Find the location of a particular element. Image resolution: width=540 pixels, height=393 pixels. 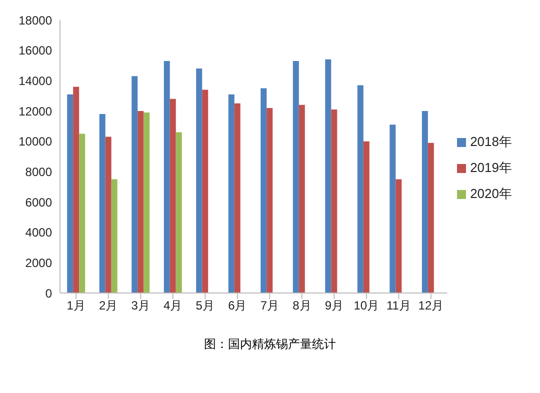

x-tick-label: 4月 is located at coordinates (173, 305).